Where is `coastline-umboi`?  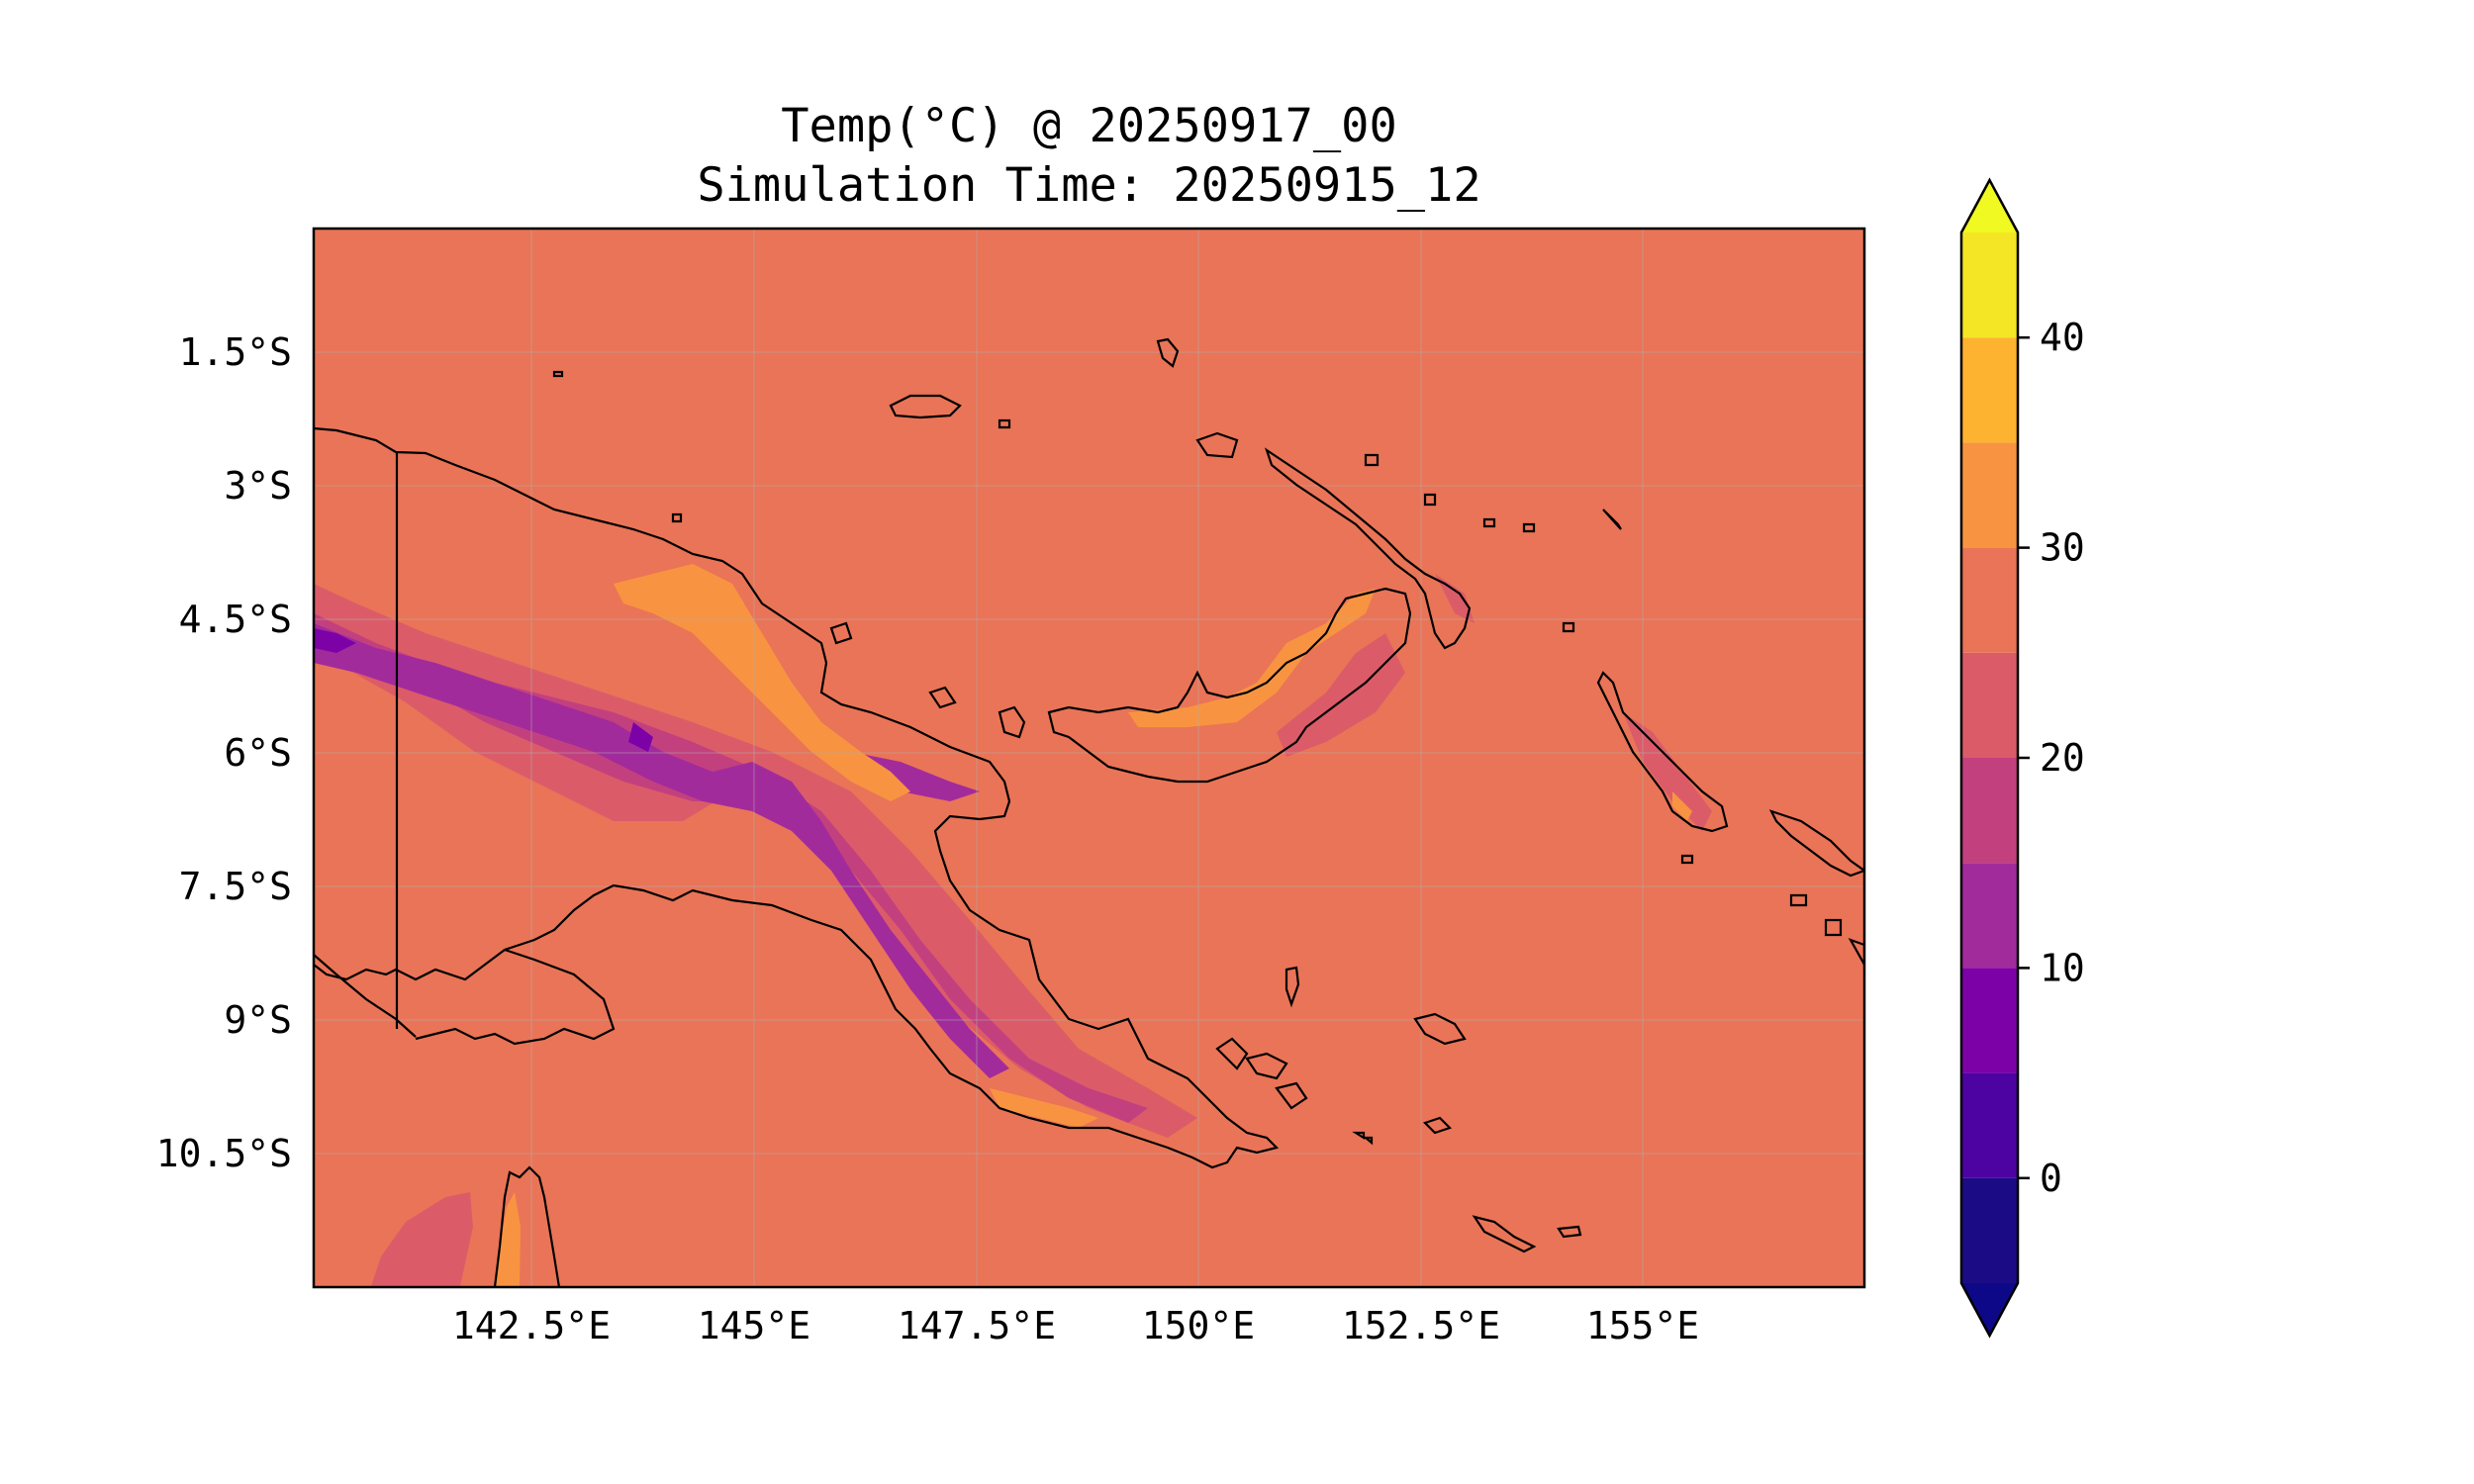
coastline-umboi is located at coordinates (943, 697).